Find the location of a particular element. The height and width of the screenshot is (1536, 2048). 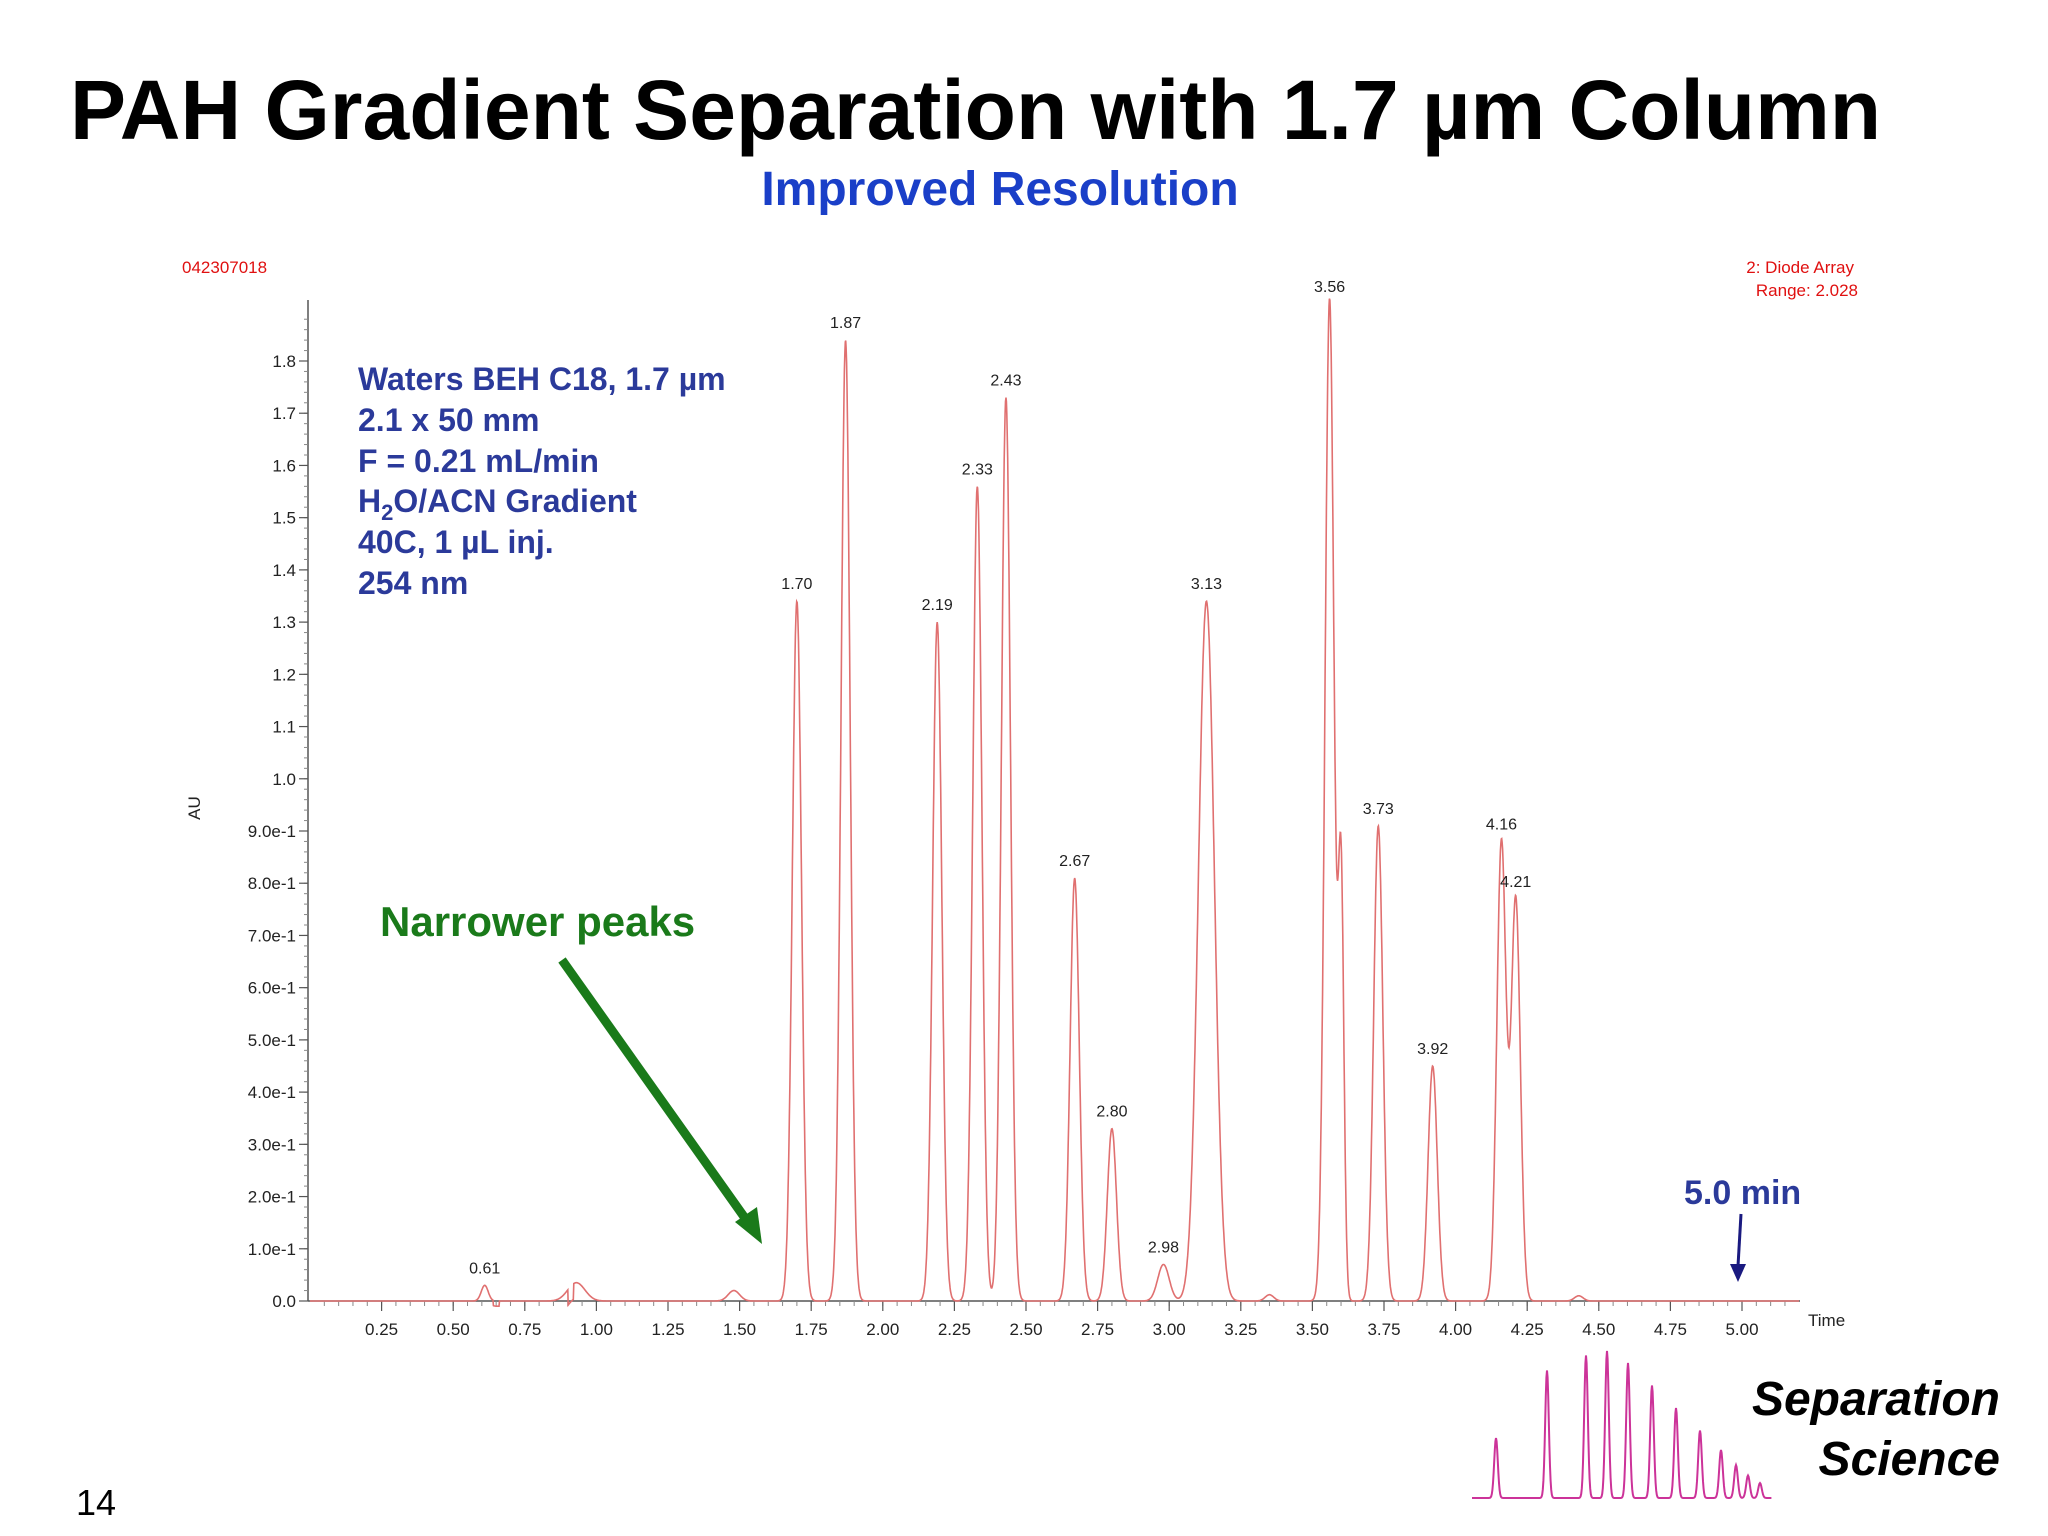

x-tick-label: 3.25 is located at coordinates (1240, 1329).